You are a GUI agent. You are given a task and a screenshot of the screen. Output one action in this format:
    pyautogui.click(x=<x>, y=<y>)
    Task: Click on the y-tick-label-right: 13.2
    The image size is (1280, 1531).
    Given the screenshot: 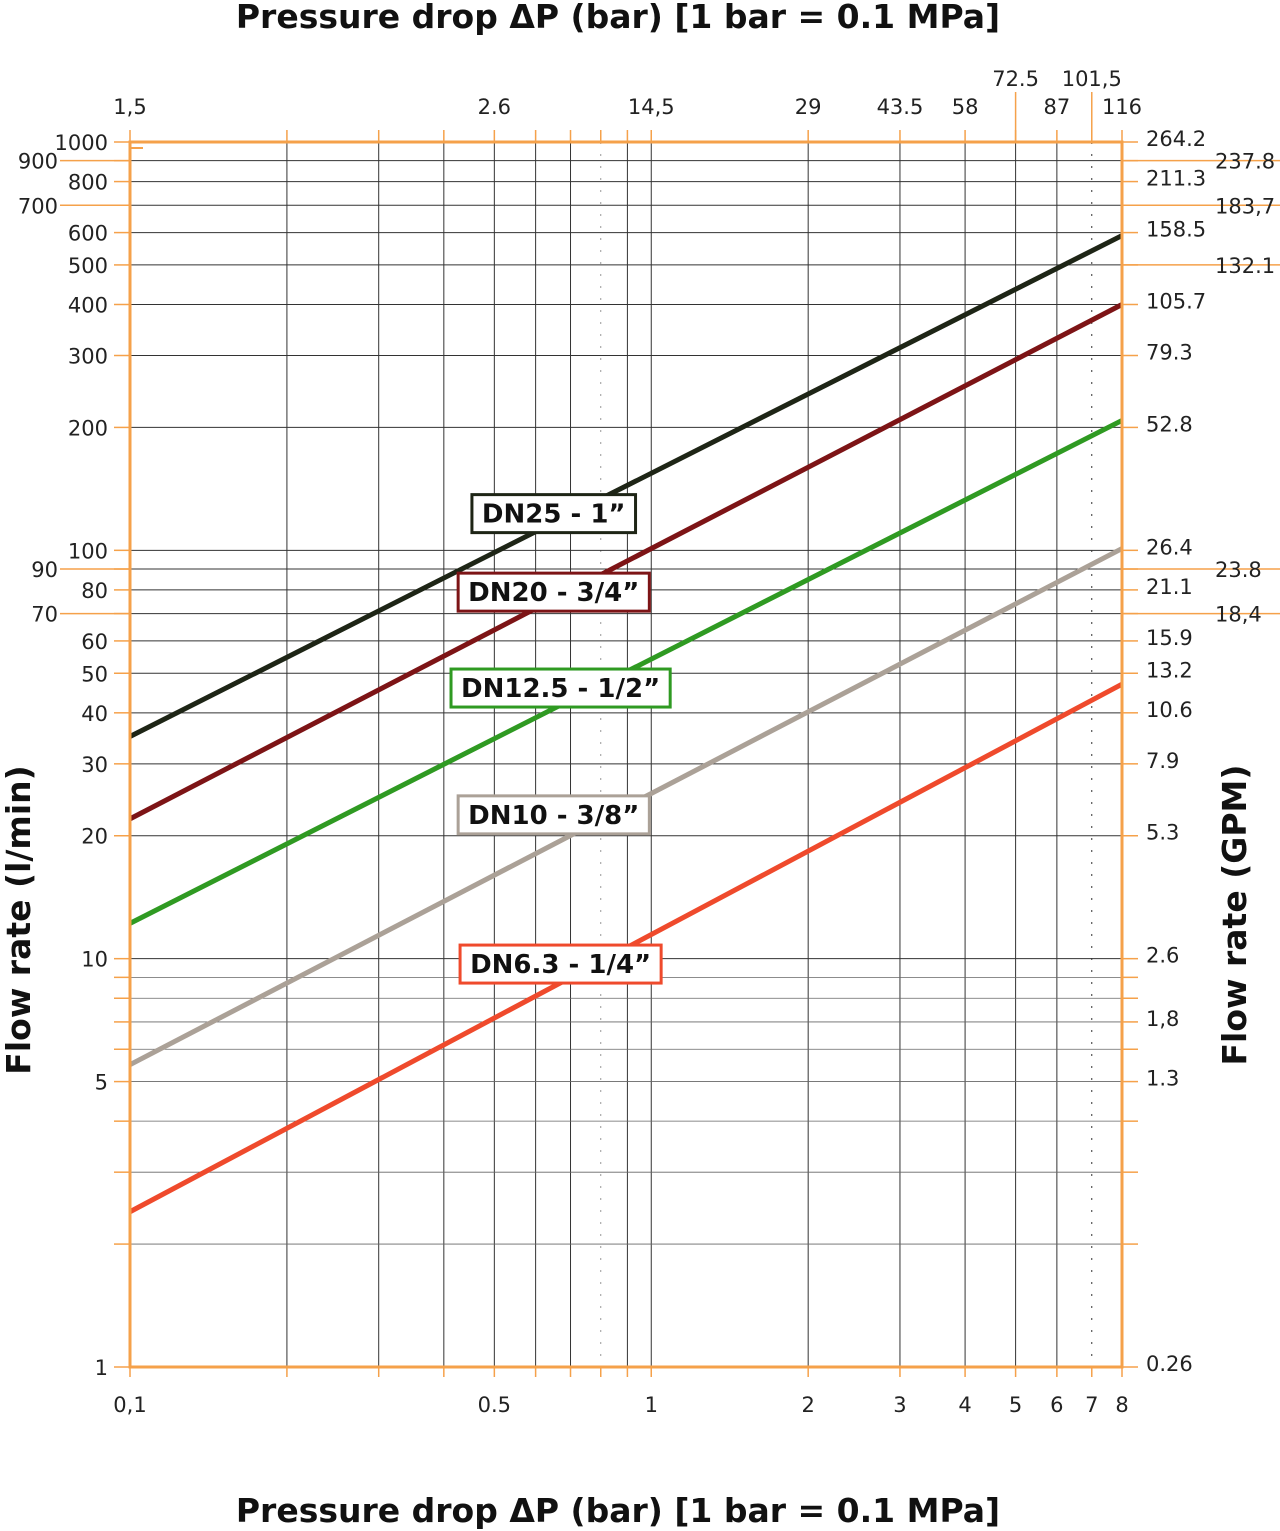 What is the action you would take?
    pyautogui.click(x=1169, y=670)
    